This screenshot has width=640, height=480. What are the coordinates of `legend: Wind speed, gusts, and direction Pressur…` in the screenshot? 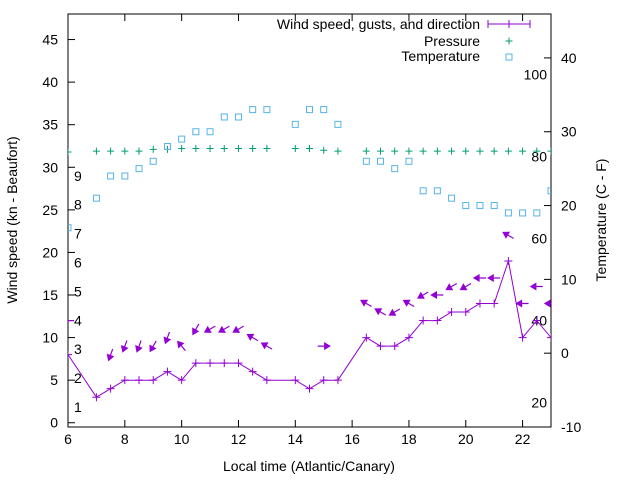 It's located at (404, 40).